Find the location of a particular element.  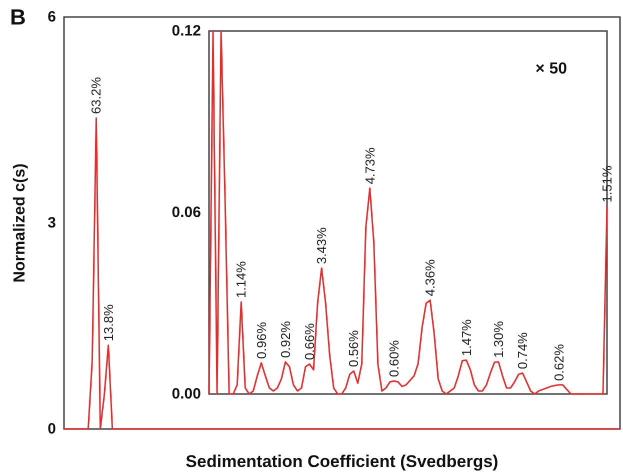

y-tick-label: 0.06 is located at coordinates (186, 212).